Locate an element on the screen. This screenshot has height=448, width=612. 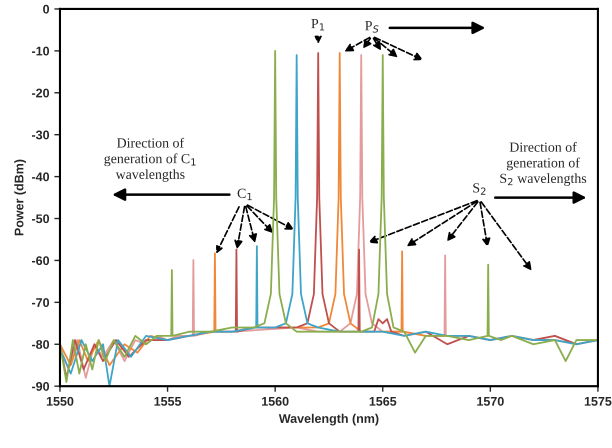
y-tick-label: 0 is located at coordinates (46, 9).